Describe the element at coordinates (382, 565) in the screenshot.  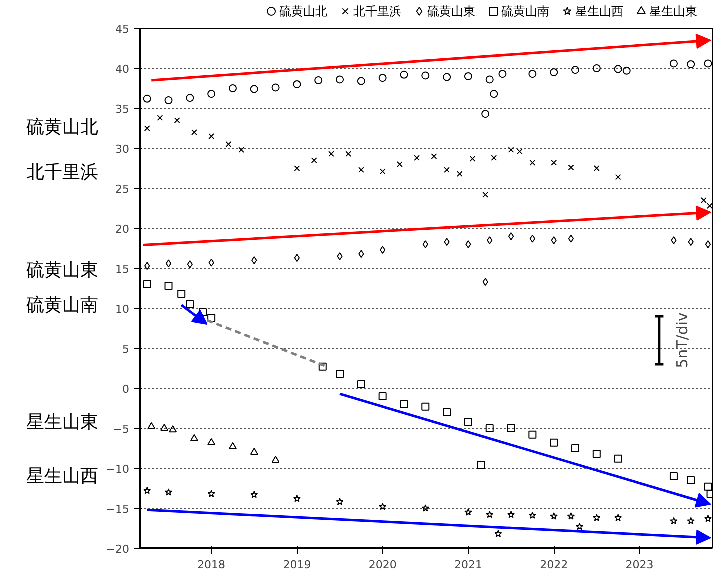
I see `x-tick-label: 2020` at that location.